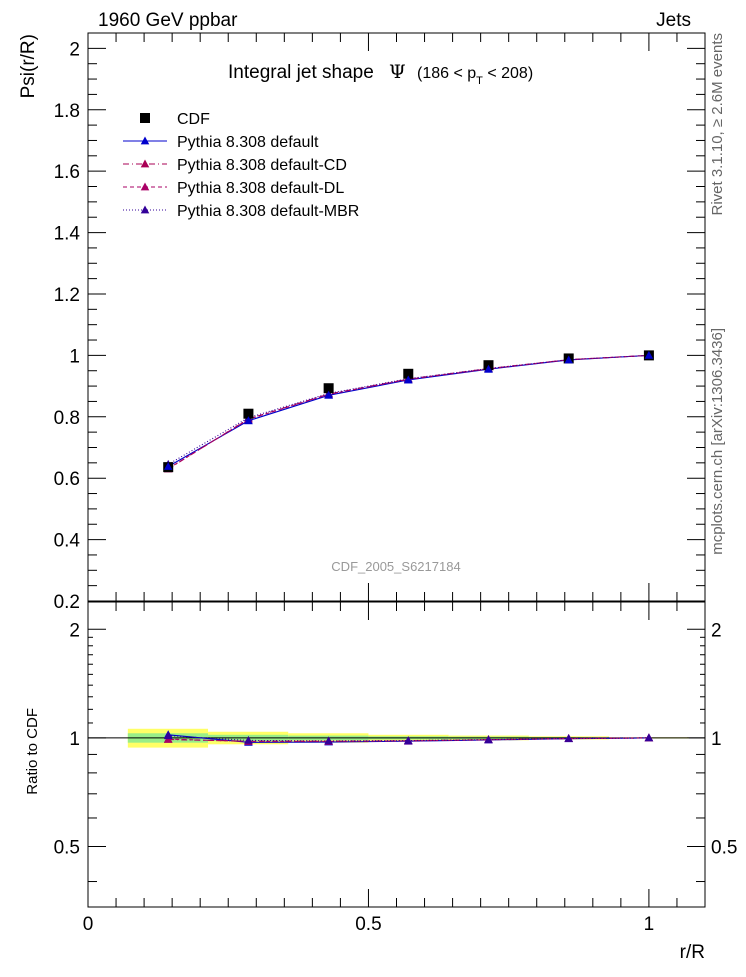 This screenshot has height=977, width=746. I want to click on ratio-y-tick-label-right: 1, so click(716, 739).